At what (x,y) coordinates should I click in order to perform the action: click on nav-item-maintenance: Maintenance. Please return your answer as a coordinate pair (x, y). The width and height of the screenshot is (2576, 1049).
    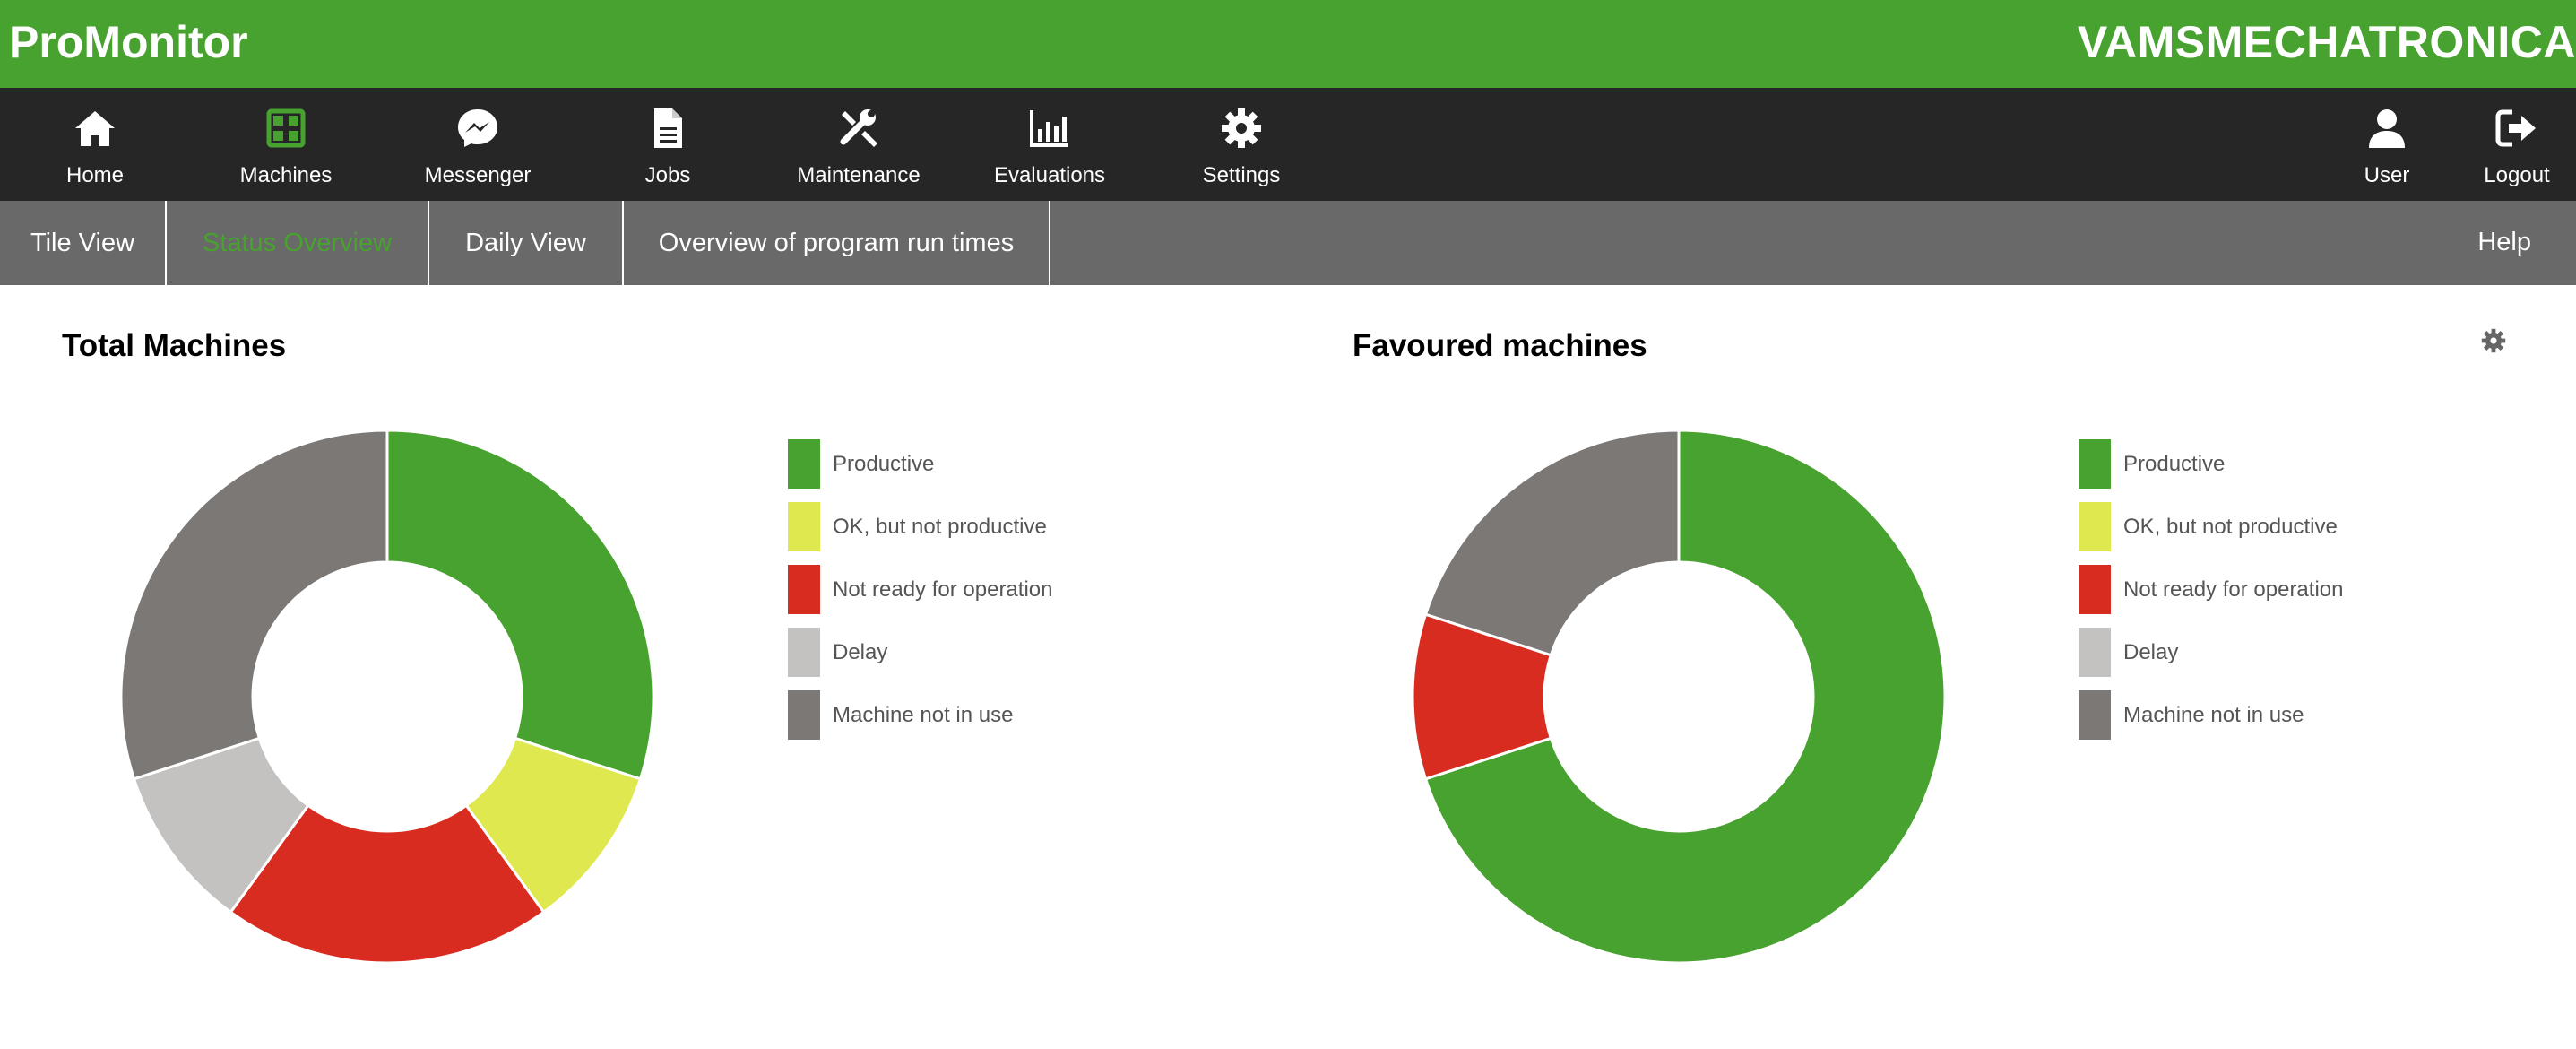
    Looking at the image, I should click on (858, 145).